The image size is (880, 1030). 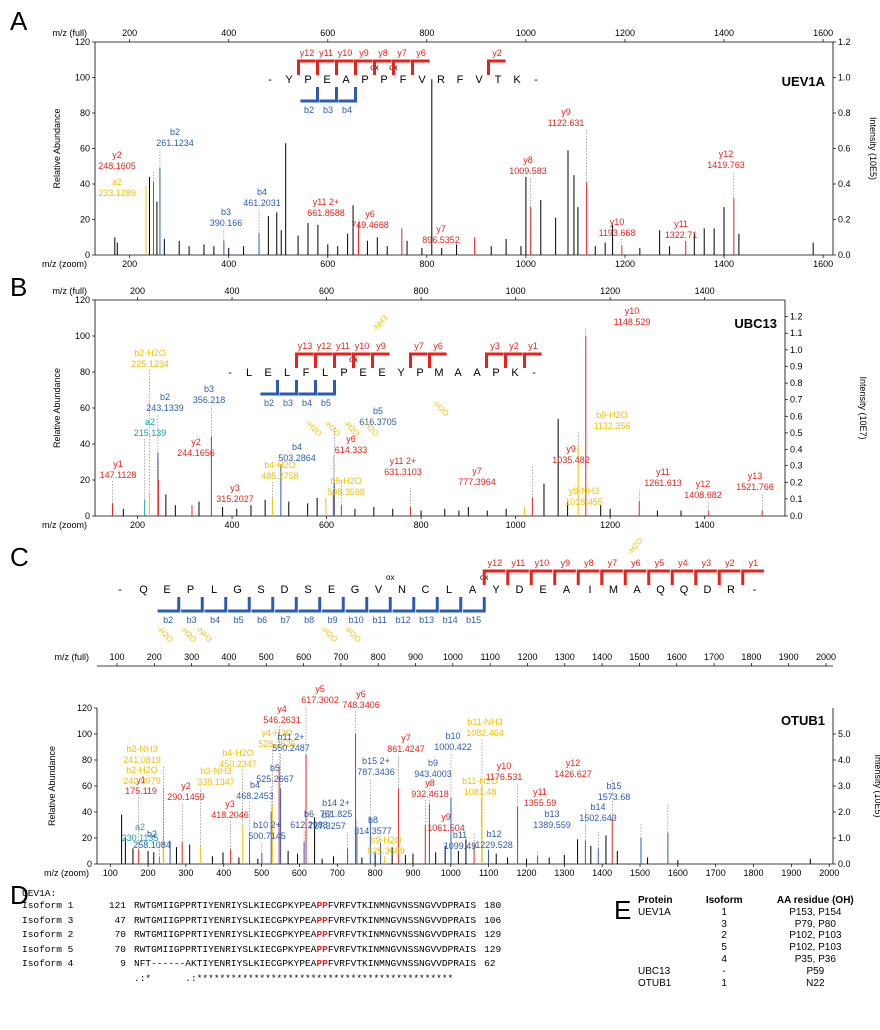 I want to click on seq-post: FVRFVTKINMNGVNSSNGVVDPRAIS, so click(x=402, y=920).